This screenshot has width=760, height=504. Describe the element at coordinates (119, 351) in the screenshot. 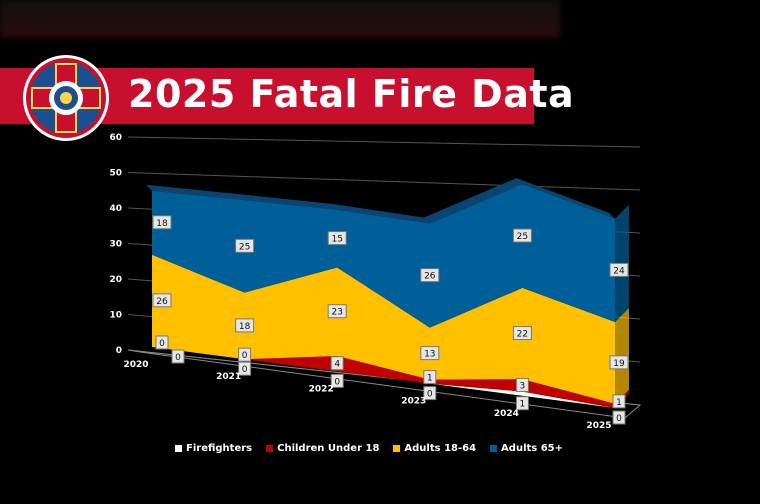

I see `y-tick-label: 0` at that location.